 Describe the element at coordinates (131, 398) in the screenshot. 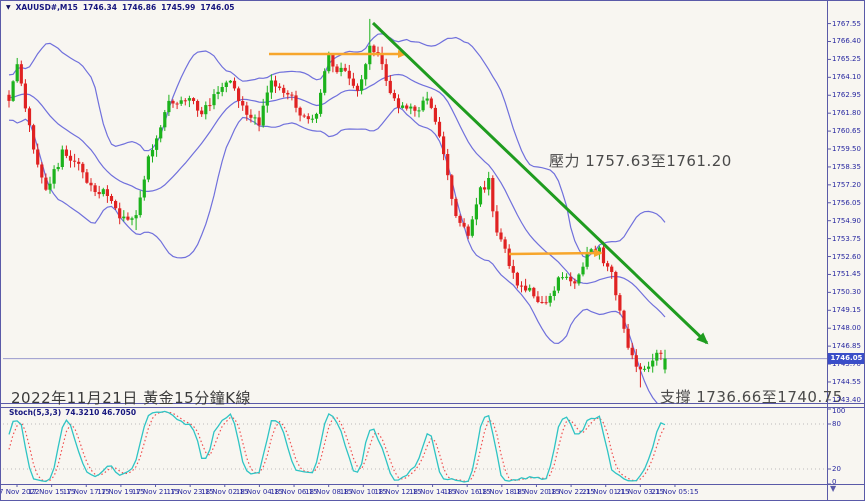

I see `chart-date-title: 2022年11月21日 黃金15分鐘K線` at that location.